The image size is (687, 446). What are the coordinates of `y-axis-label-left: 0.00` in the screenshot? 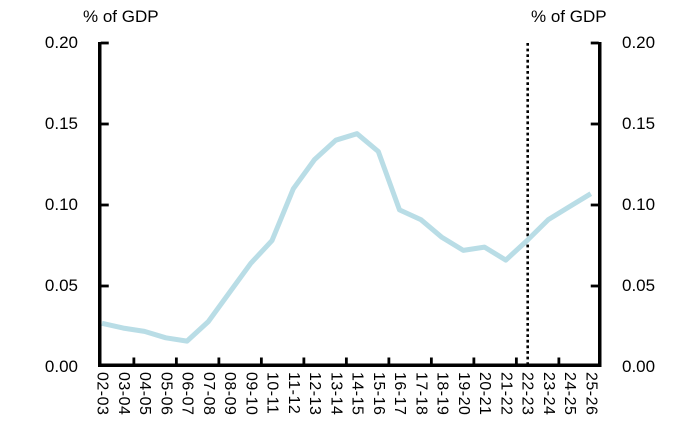 It's located at (61, 366).